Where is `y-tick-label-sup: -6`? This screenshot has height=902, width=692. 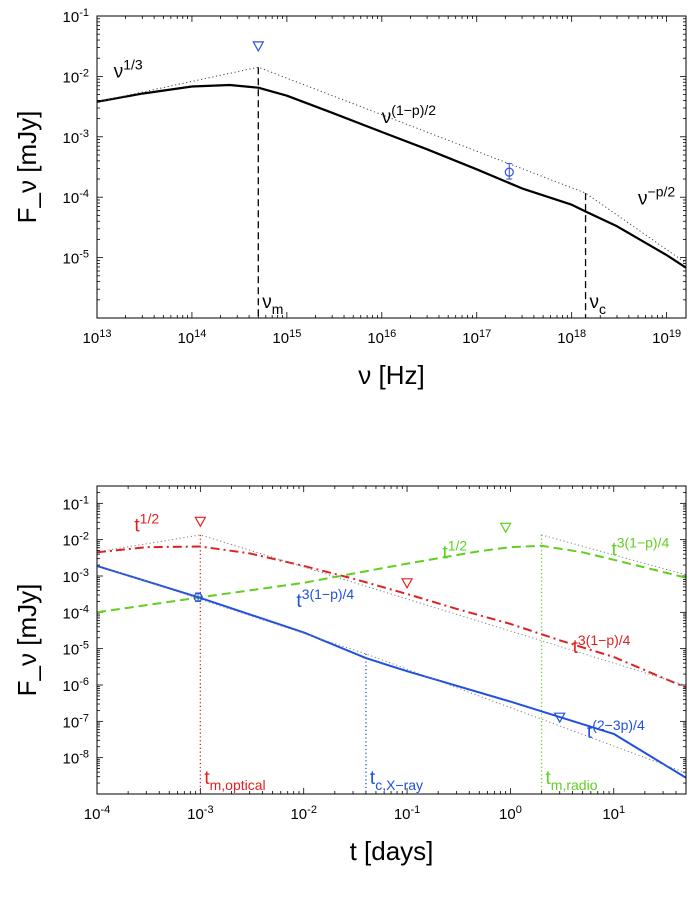 y-tick-label-sup: -6 is located at coordinates (84, 682).